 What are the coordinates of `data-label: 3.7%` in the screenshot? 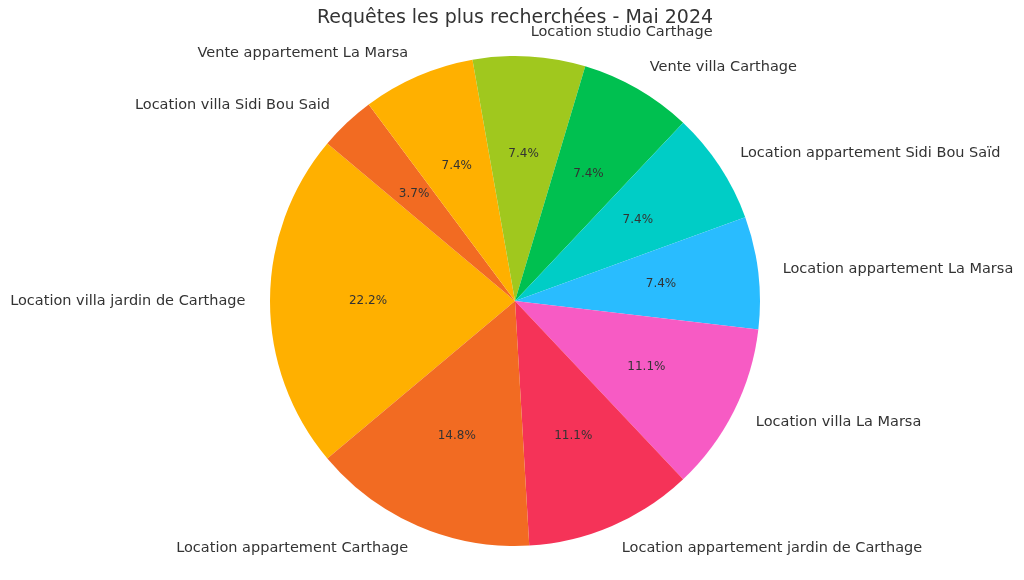 It's located at (414, 193).